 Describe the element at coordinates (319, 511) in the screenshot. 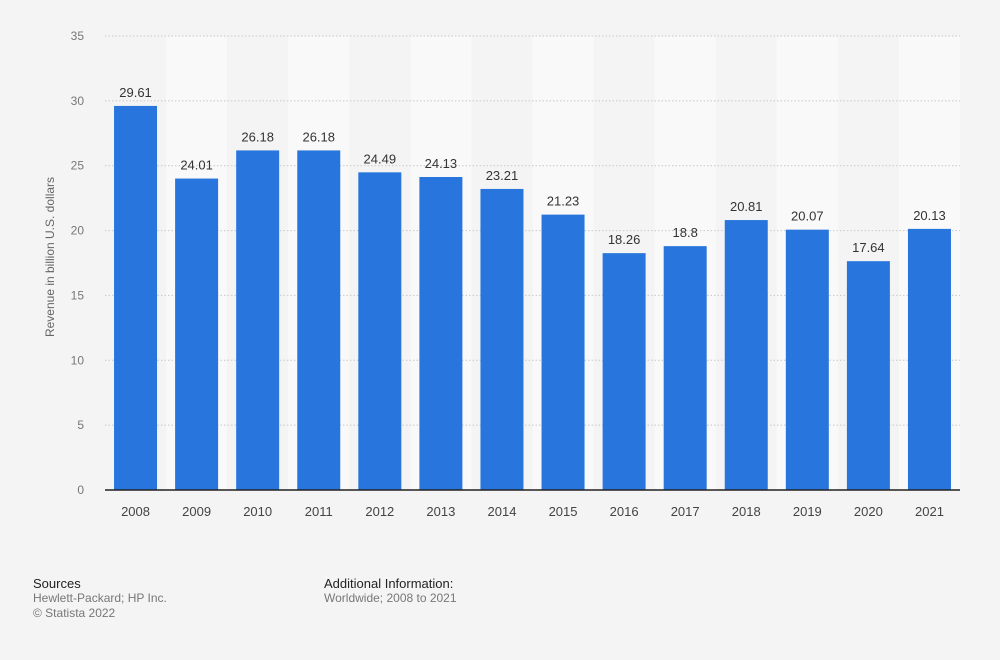

I see `x-tick-label: 2011` at that location.